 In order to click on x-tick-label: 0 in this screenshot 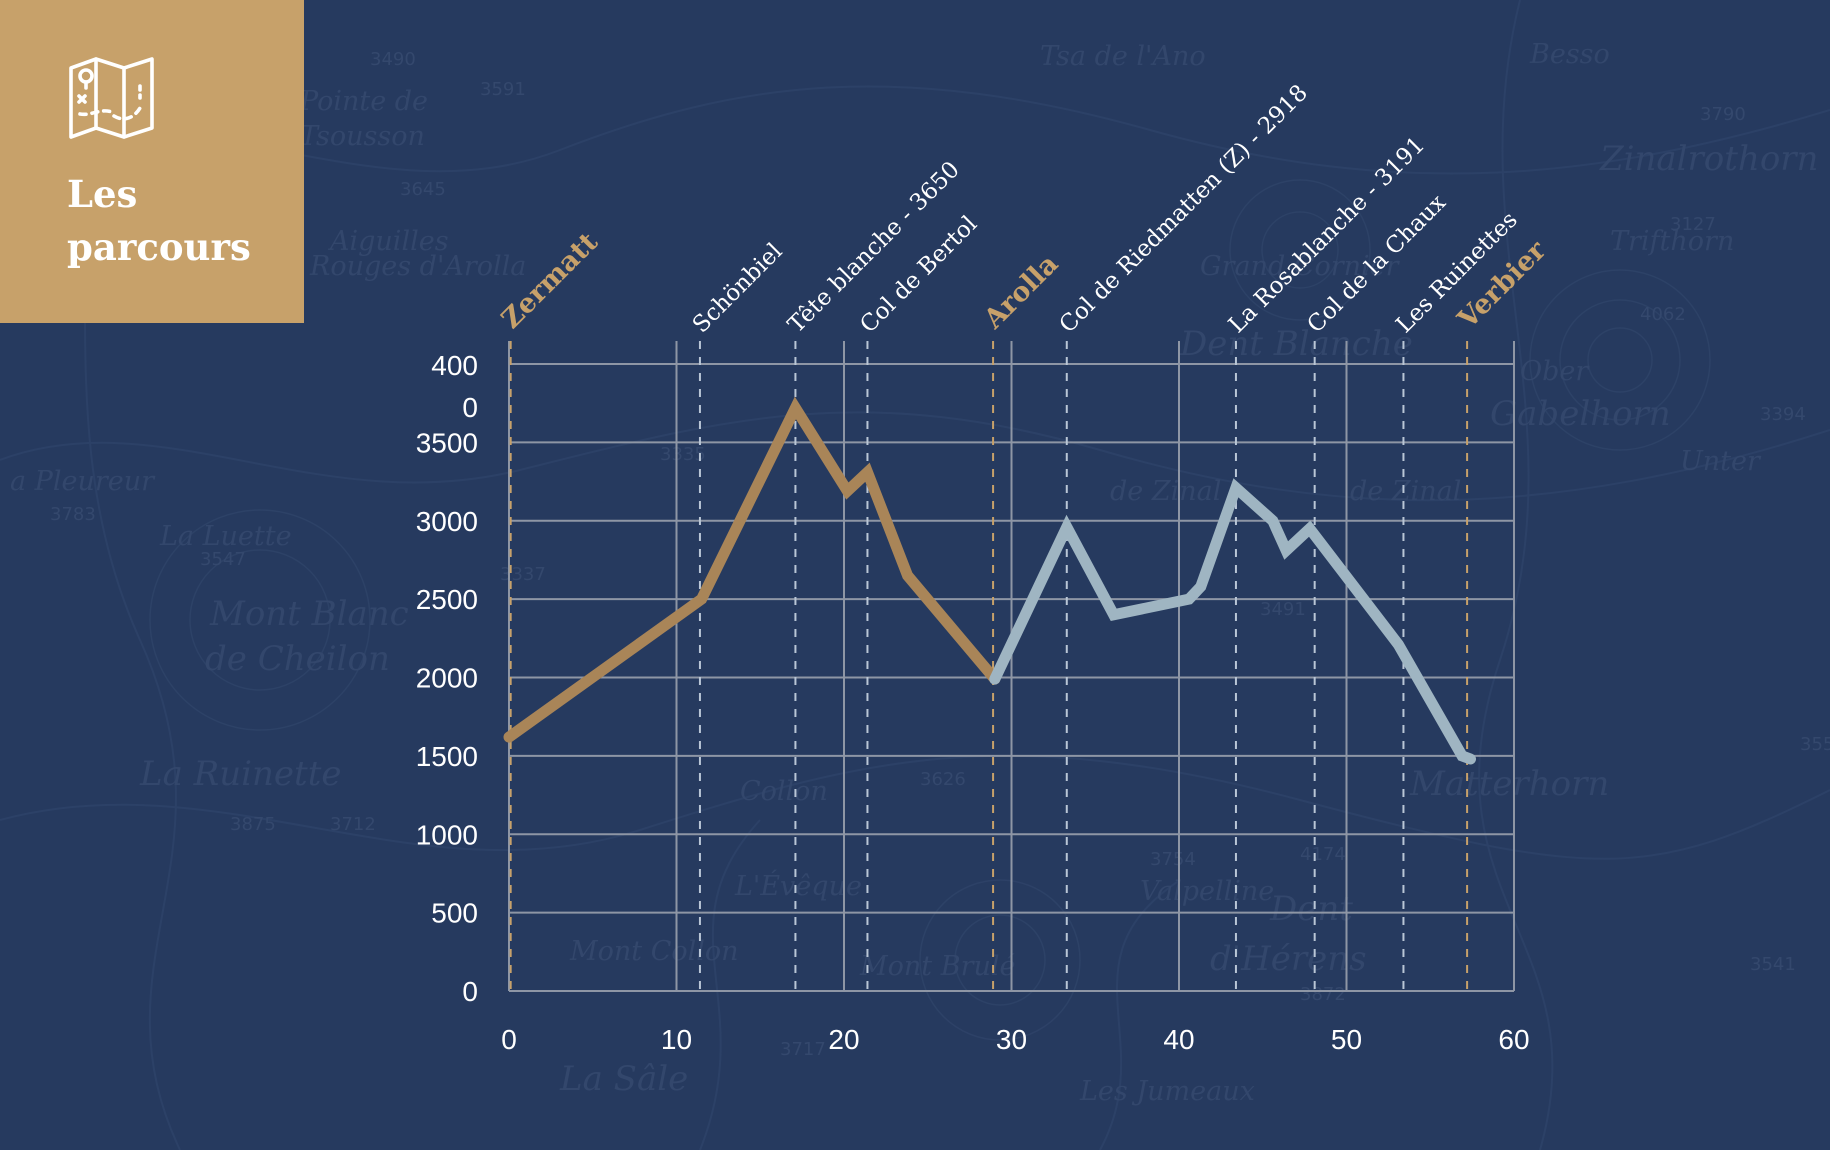, I will do `click(509, 1039)`.